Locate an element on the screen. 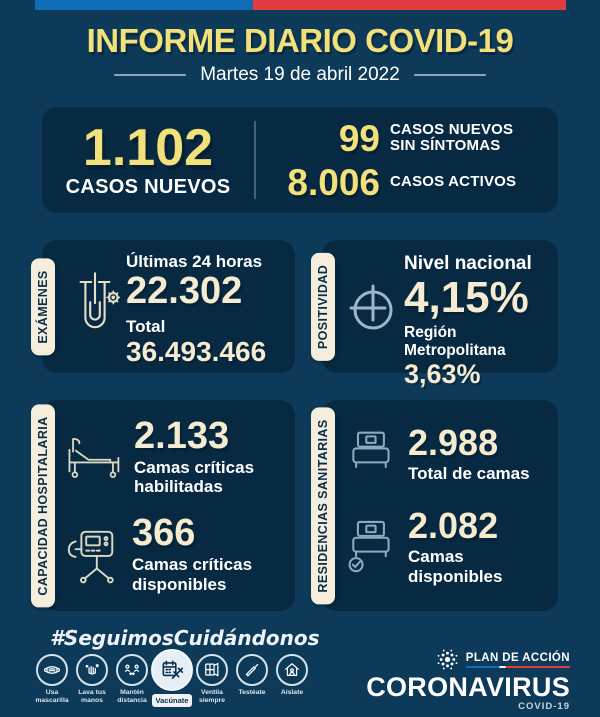 Image resolution: width=600 pixels, height=717 pixels. camas-disponibles-text: 366 Camas críticas disponibles is located at coordinates (207, 554).